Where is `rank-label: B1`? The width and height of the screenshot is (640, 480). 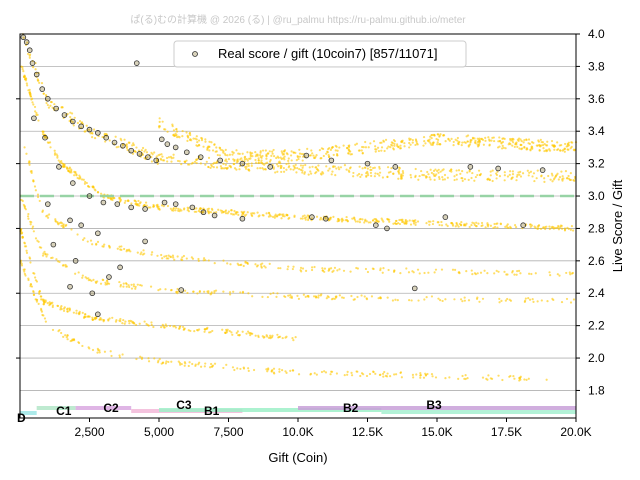 rank-label: B1 is located at coordinates (212, 411).